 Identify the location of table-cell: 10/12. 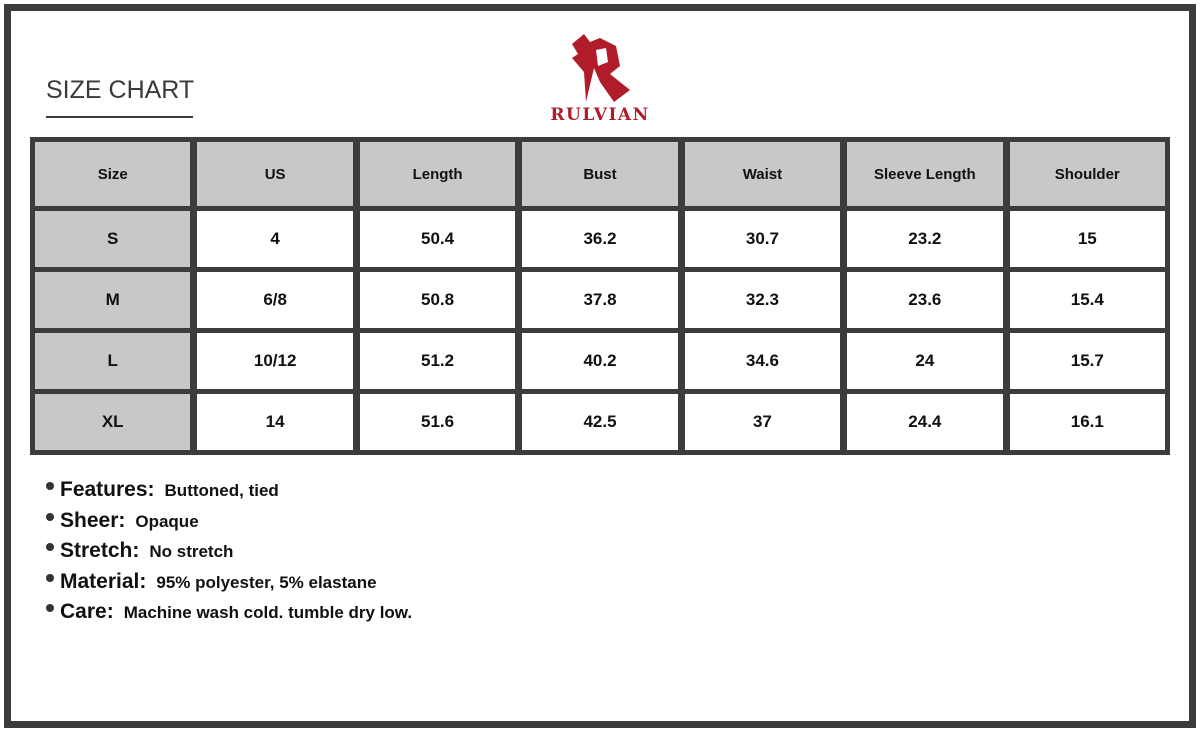
(275, 361).